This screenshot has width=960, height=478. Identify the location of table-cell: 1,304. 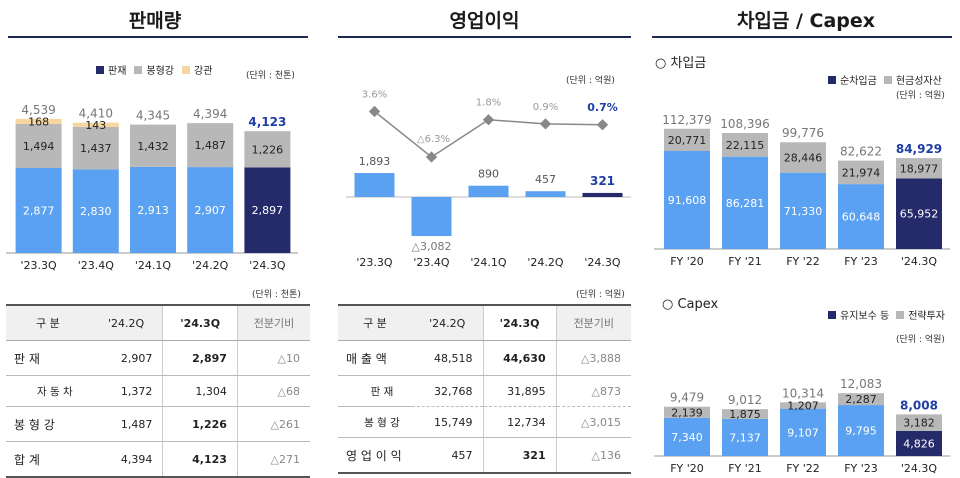
(200, 391).